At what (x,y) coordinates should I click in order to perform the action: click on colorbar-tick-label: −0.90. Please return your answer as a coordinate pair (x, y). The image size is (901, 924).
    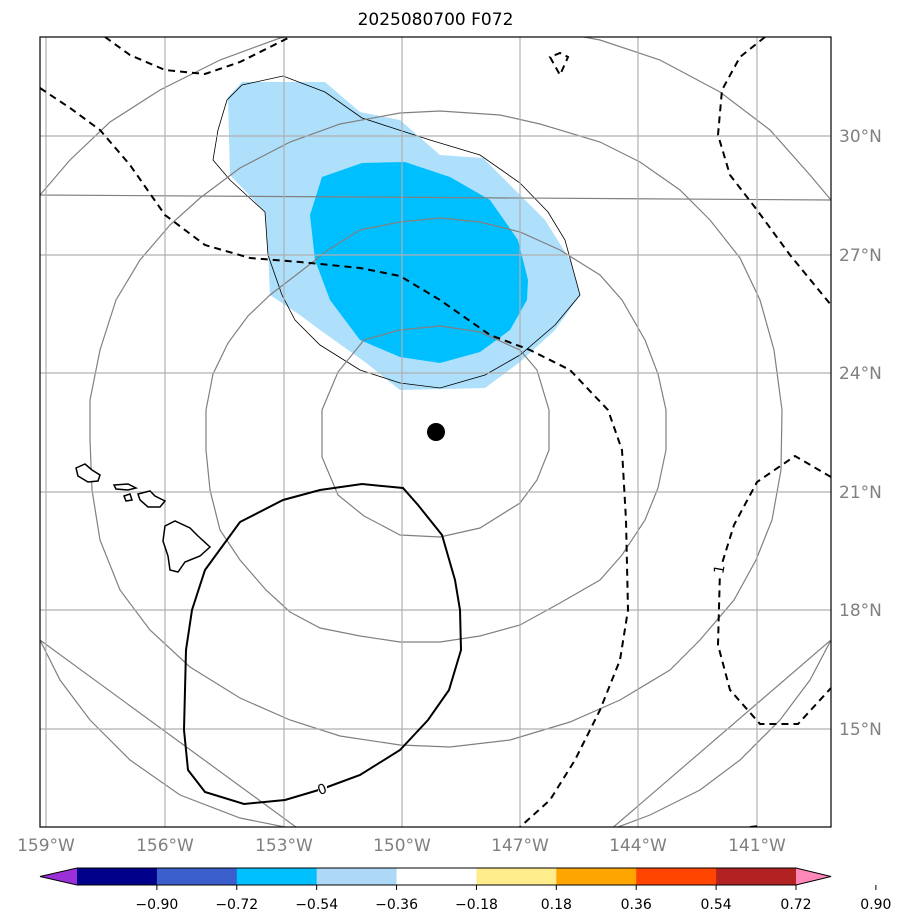
    Looking at the image, I should click on (156, 905).